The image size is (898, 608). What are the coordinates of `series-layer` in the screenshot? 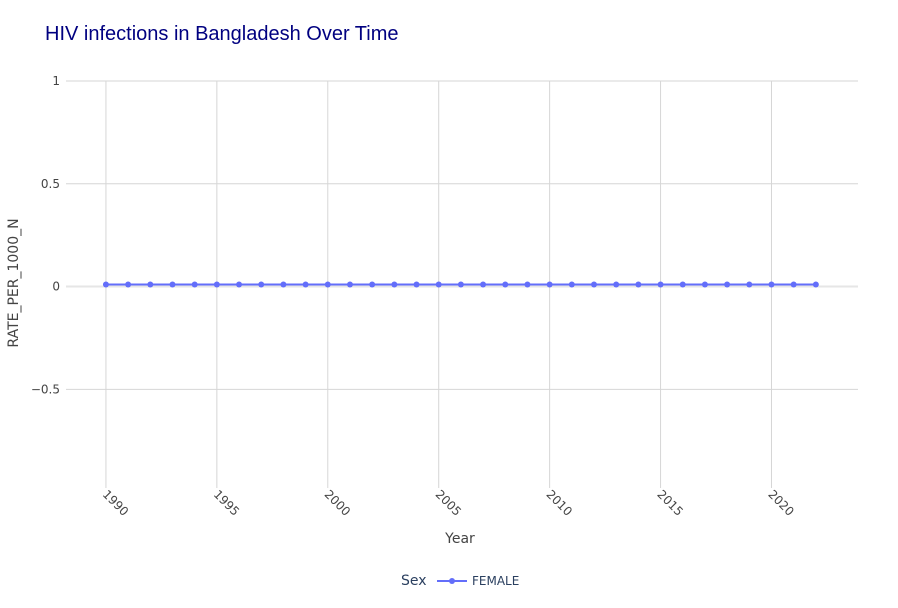 It's located at (460, 284).